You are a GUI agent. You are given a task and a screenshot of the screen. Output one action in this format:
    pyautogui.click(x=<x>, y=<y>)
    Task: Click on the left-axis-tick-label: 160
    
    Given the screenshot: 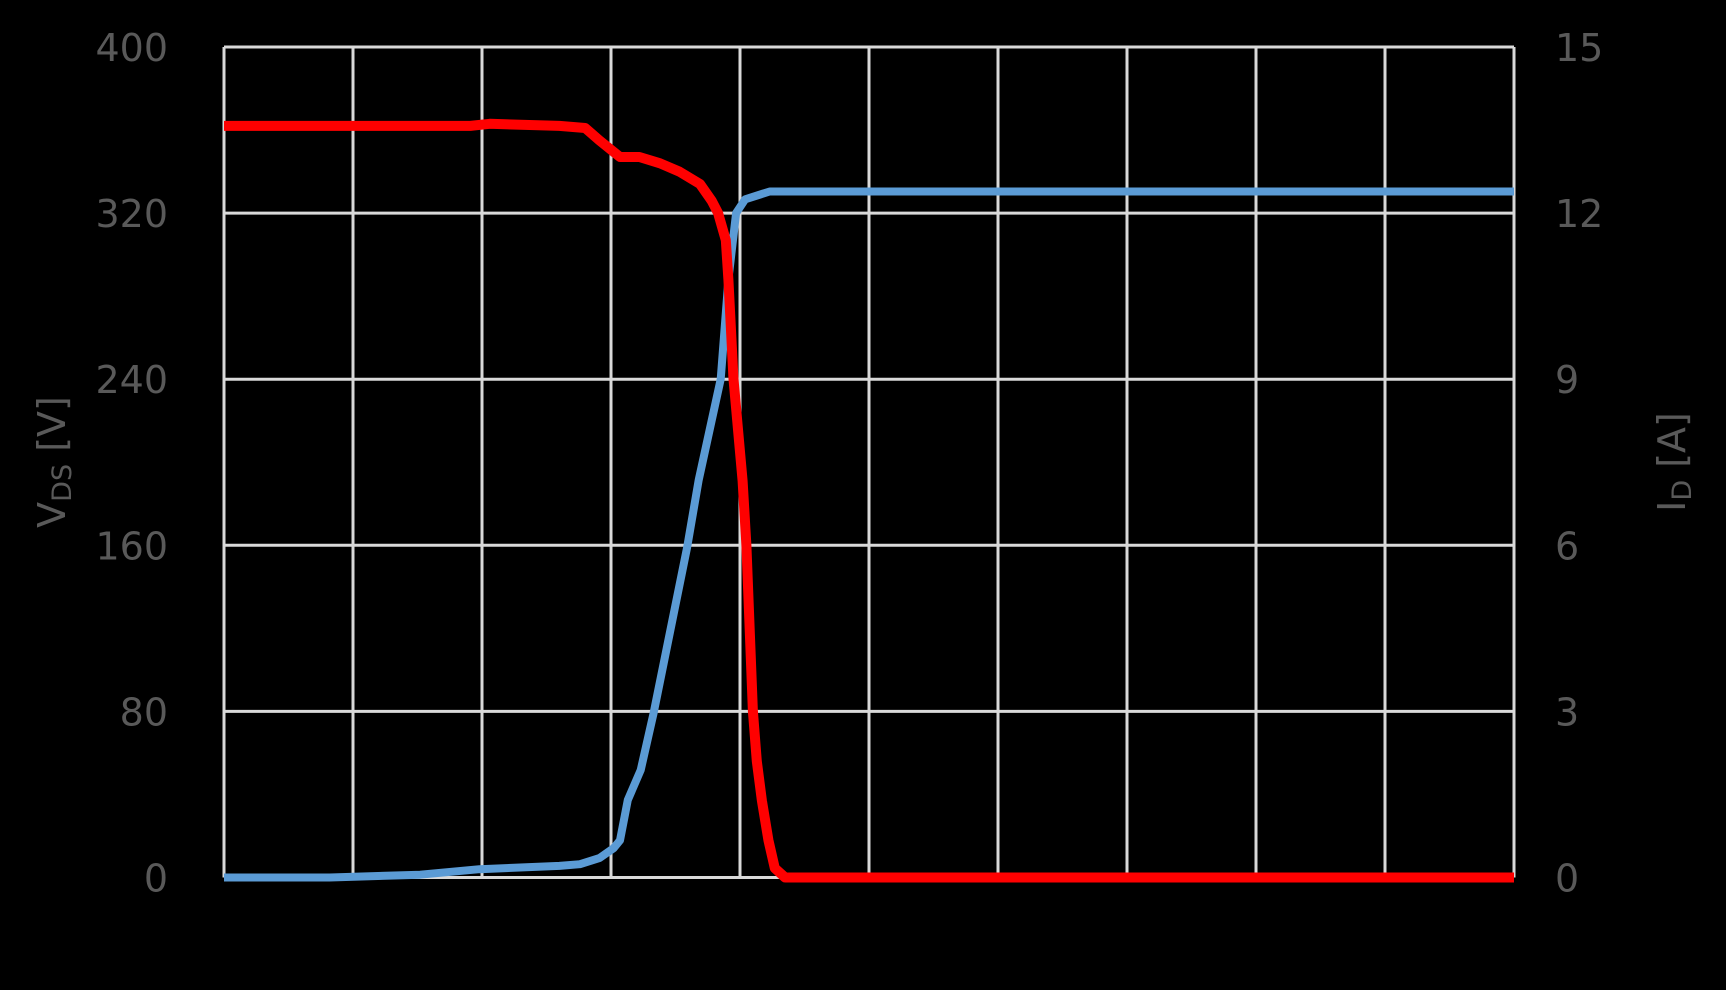 What is the action you would take?
    pyautogui.click(x=131, y=546)
    